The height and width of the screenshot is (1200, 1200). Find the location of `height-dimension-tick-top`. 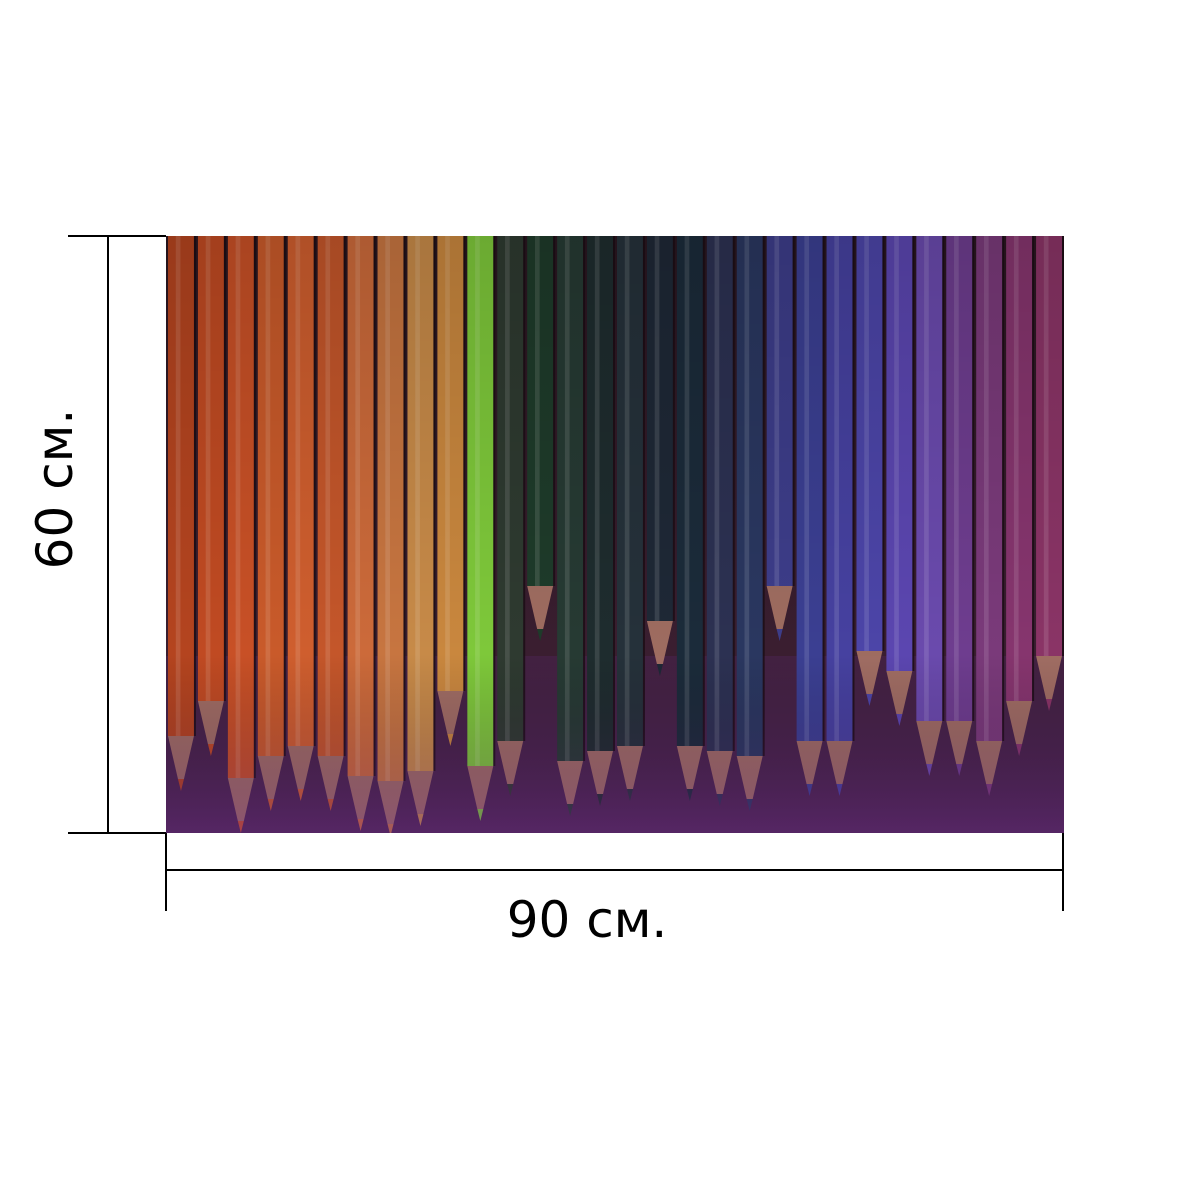

height-dimension-tick-top is located at coordinates (117, 236).